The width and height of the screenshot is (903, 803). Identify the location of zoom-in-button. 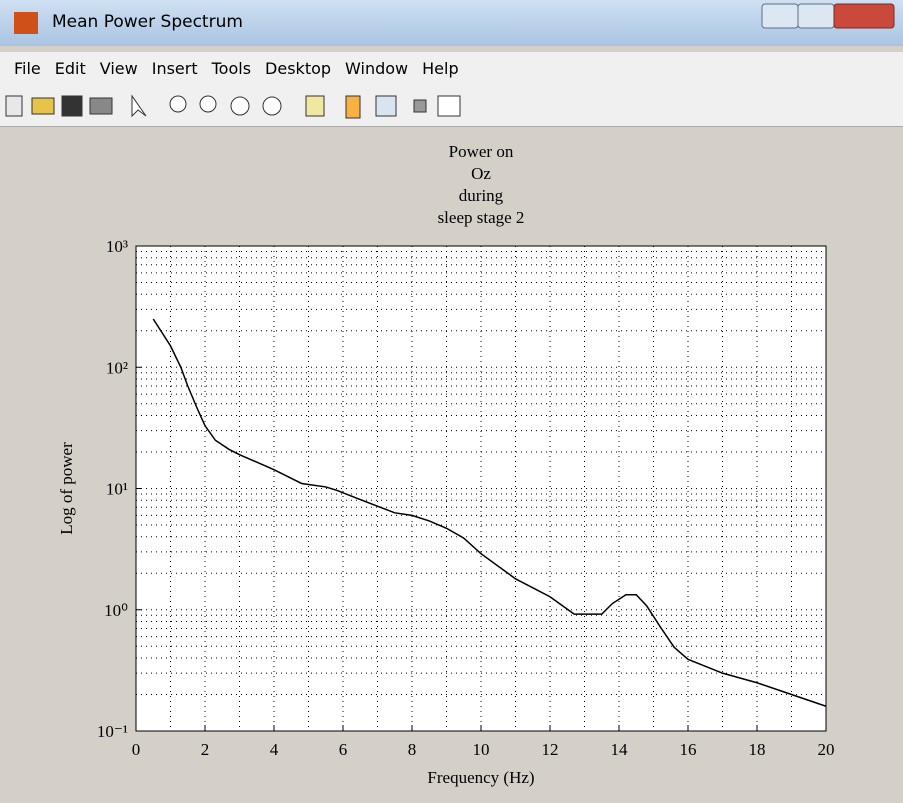
(178, 104).